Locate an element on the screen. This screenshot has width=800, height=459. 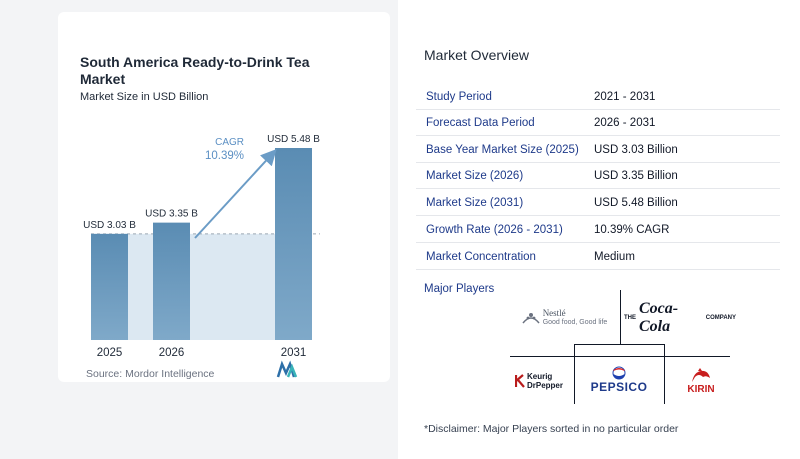
baseline-area is located at coordinates (201, 286).